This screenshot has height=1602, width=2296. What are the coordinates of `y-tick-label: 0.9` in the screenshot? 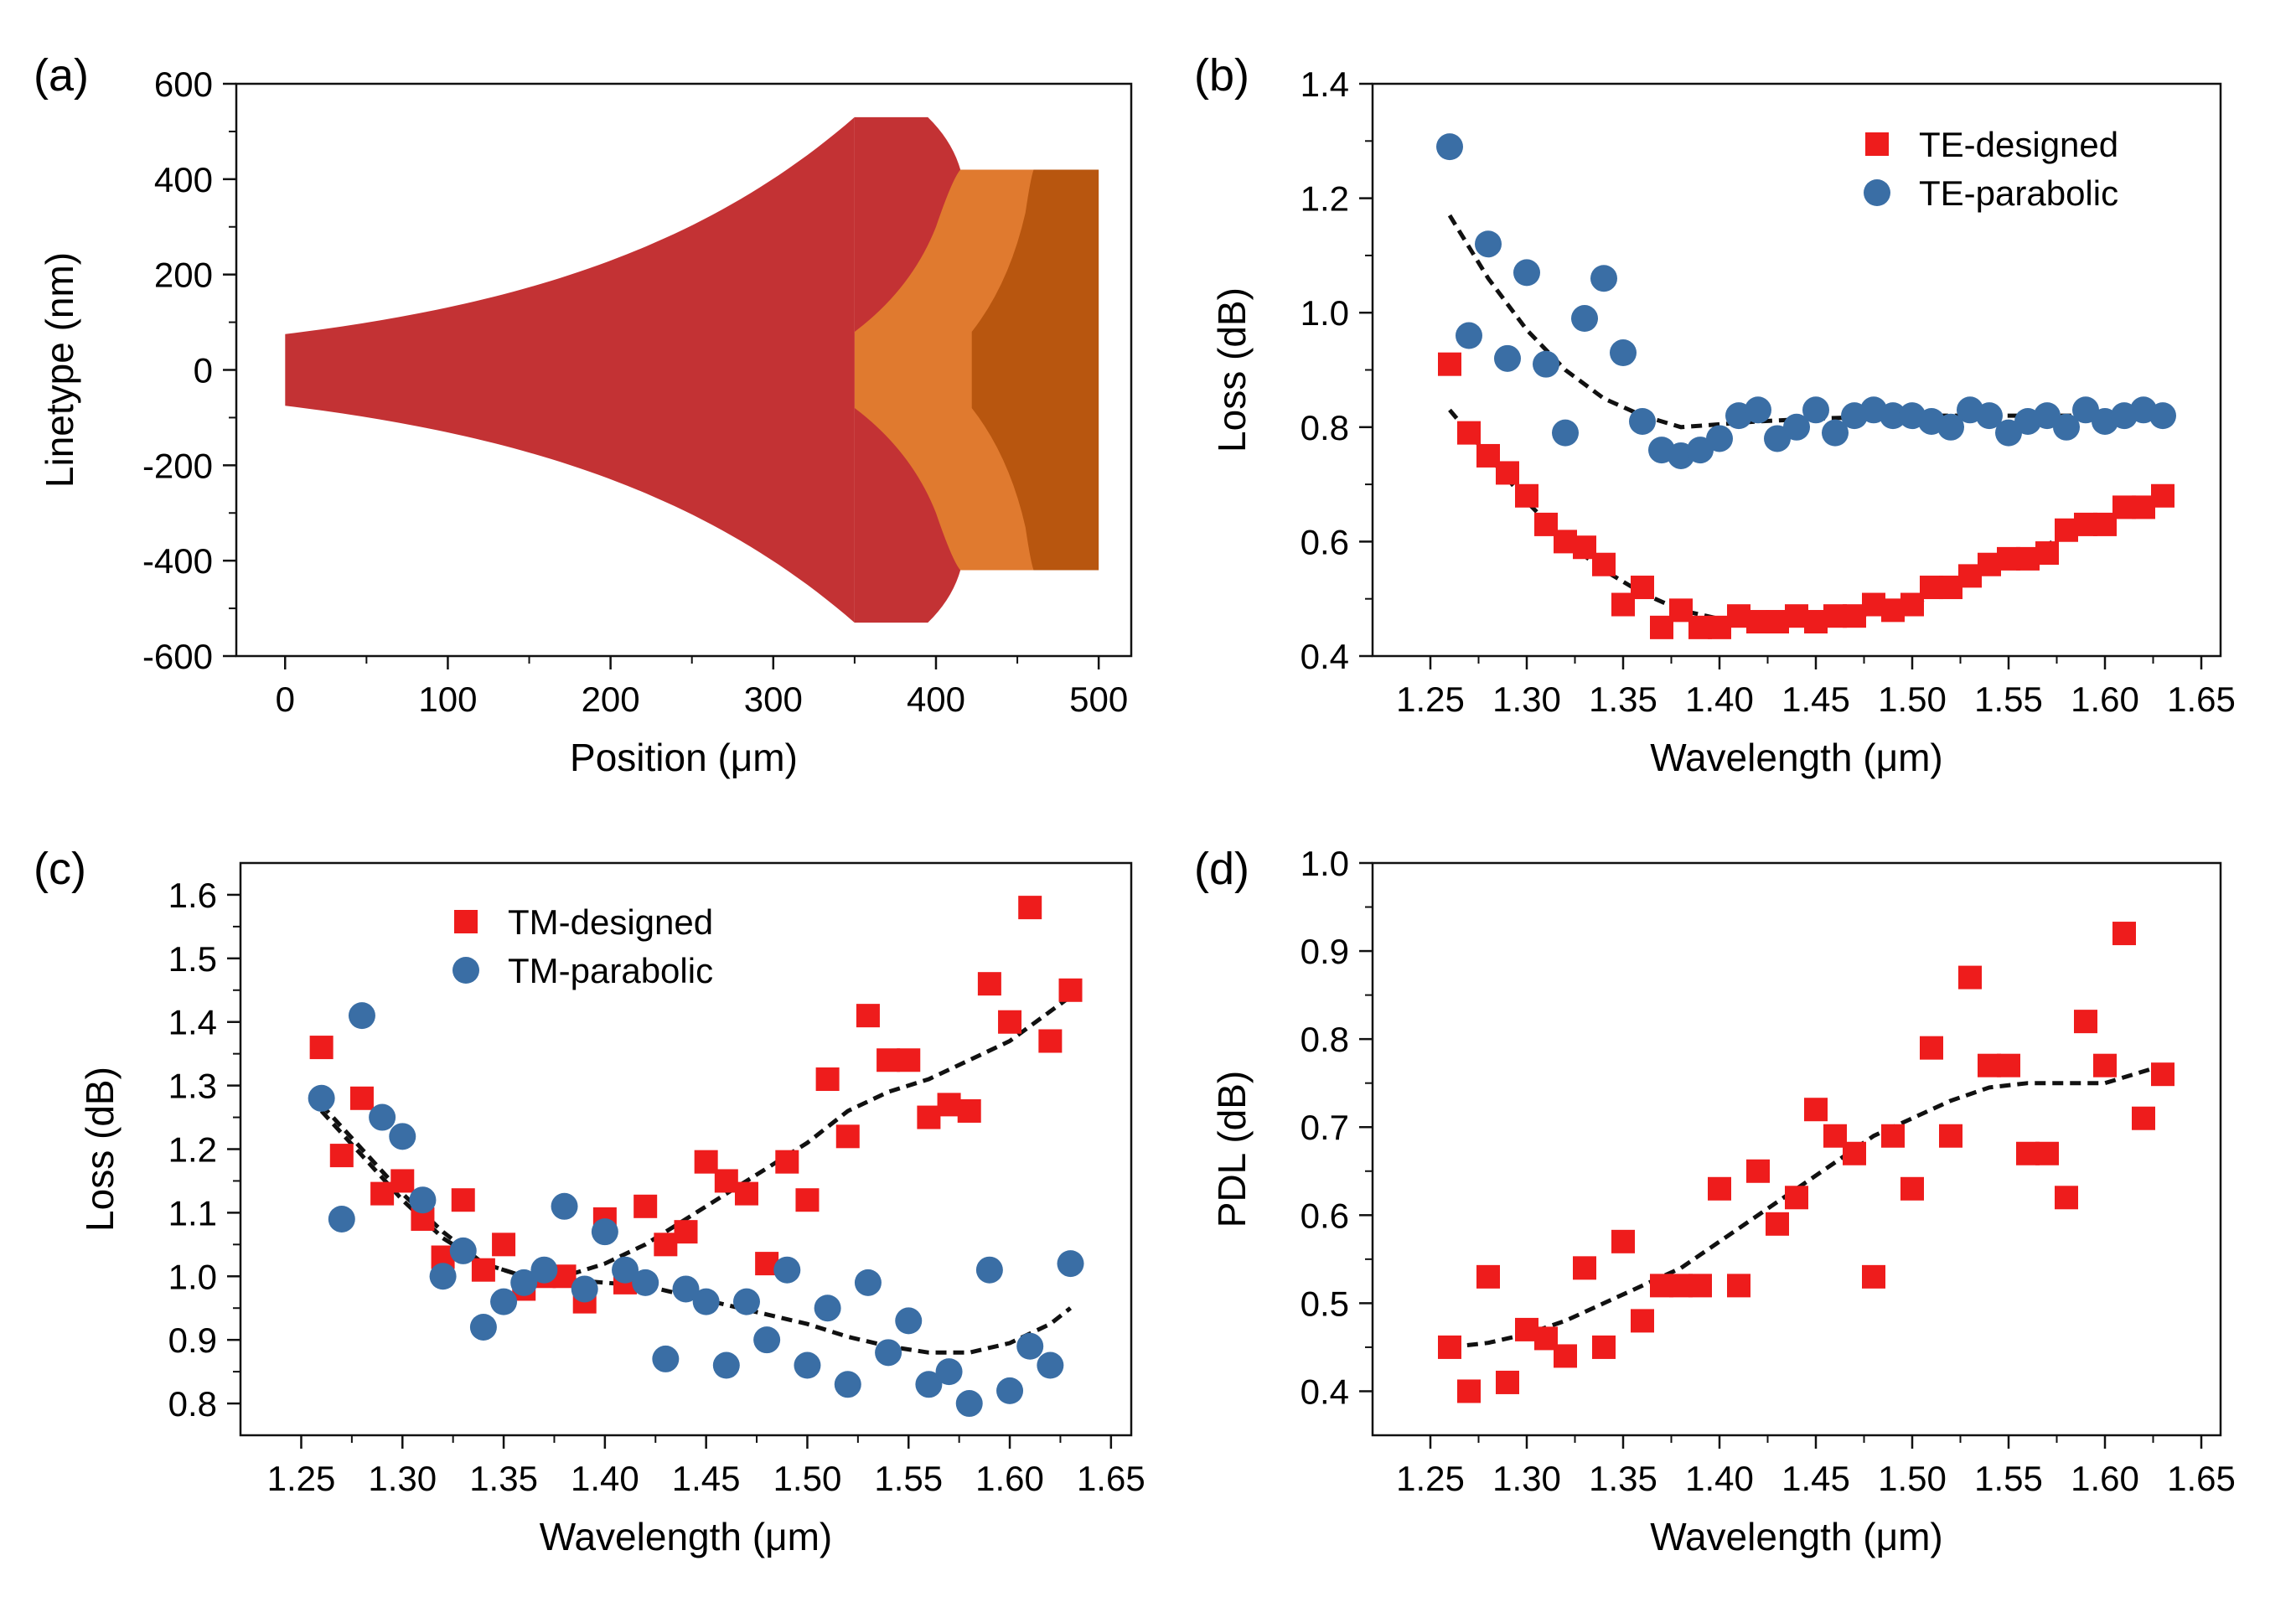 It's located at (193, 1340).